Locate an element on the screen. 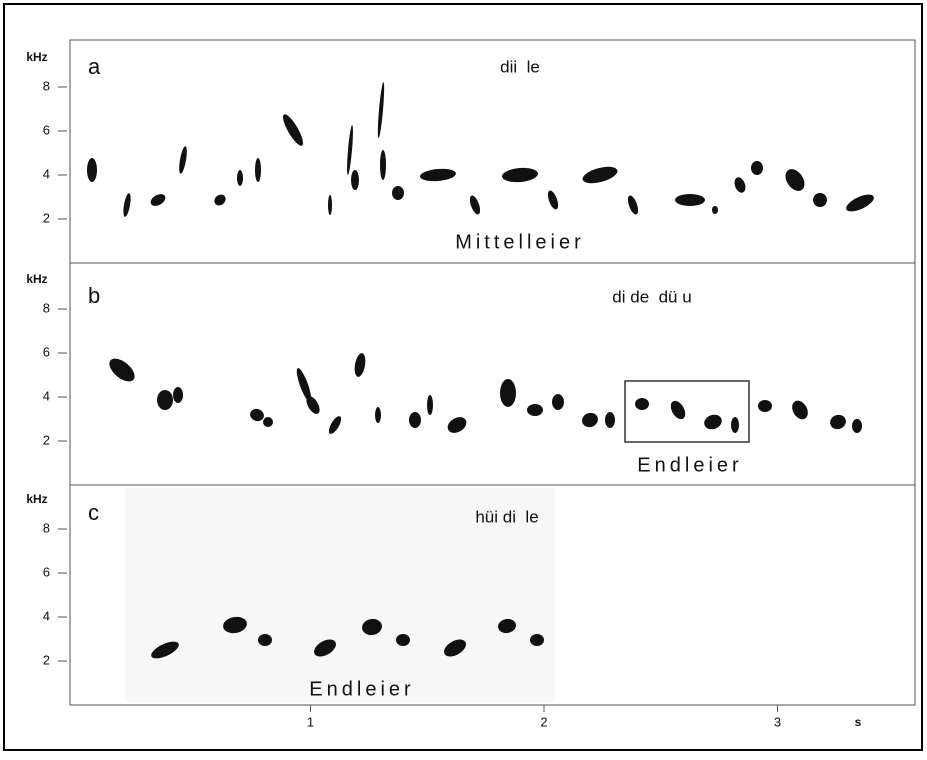 The image size is (927, 760). x-tick-label: 2 is located at coordinates (543, 721).